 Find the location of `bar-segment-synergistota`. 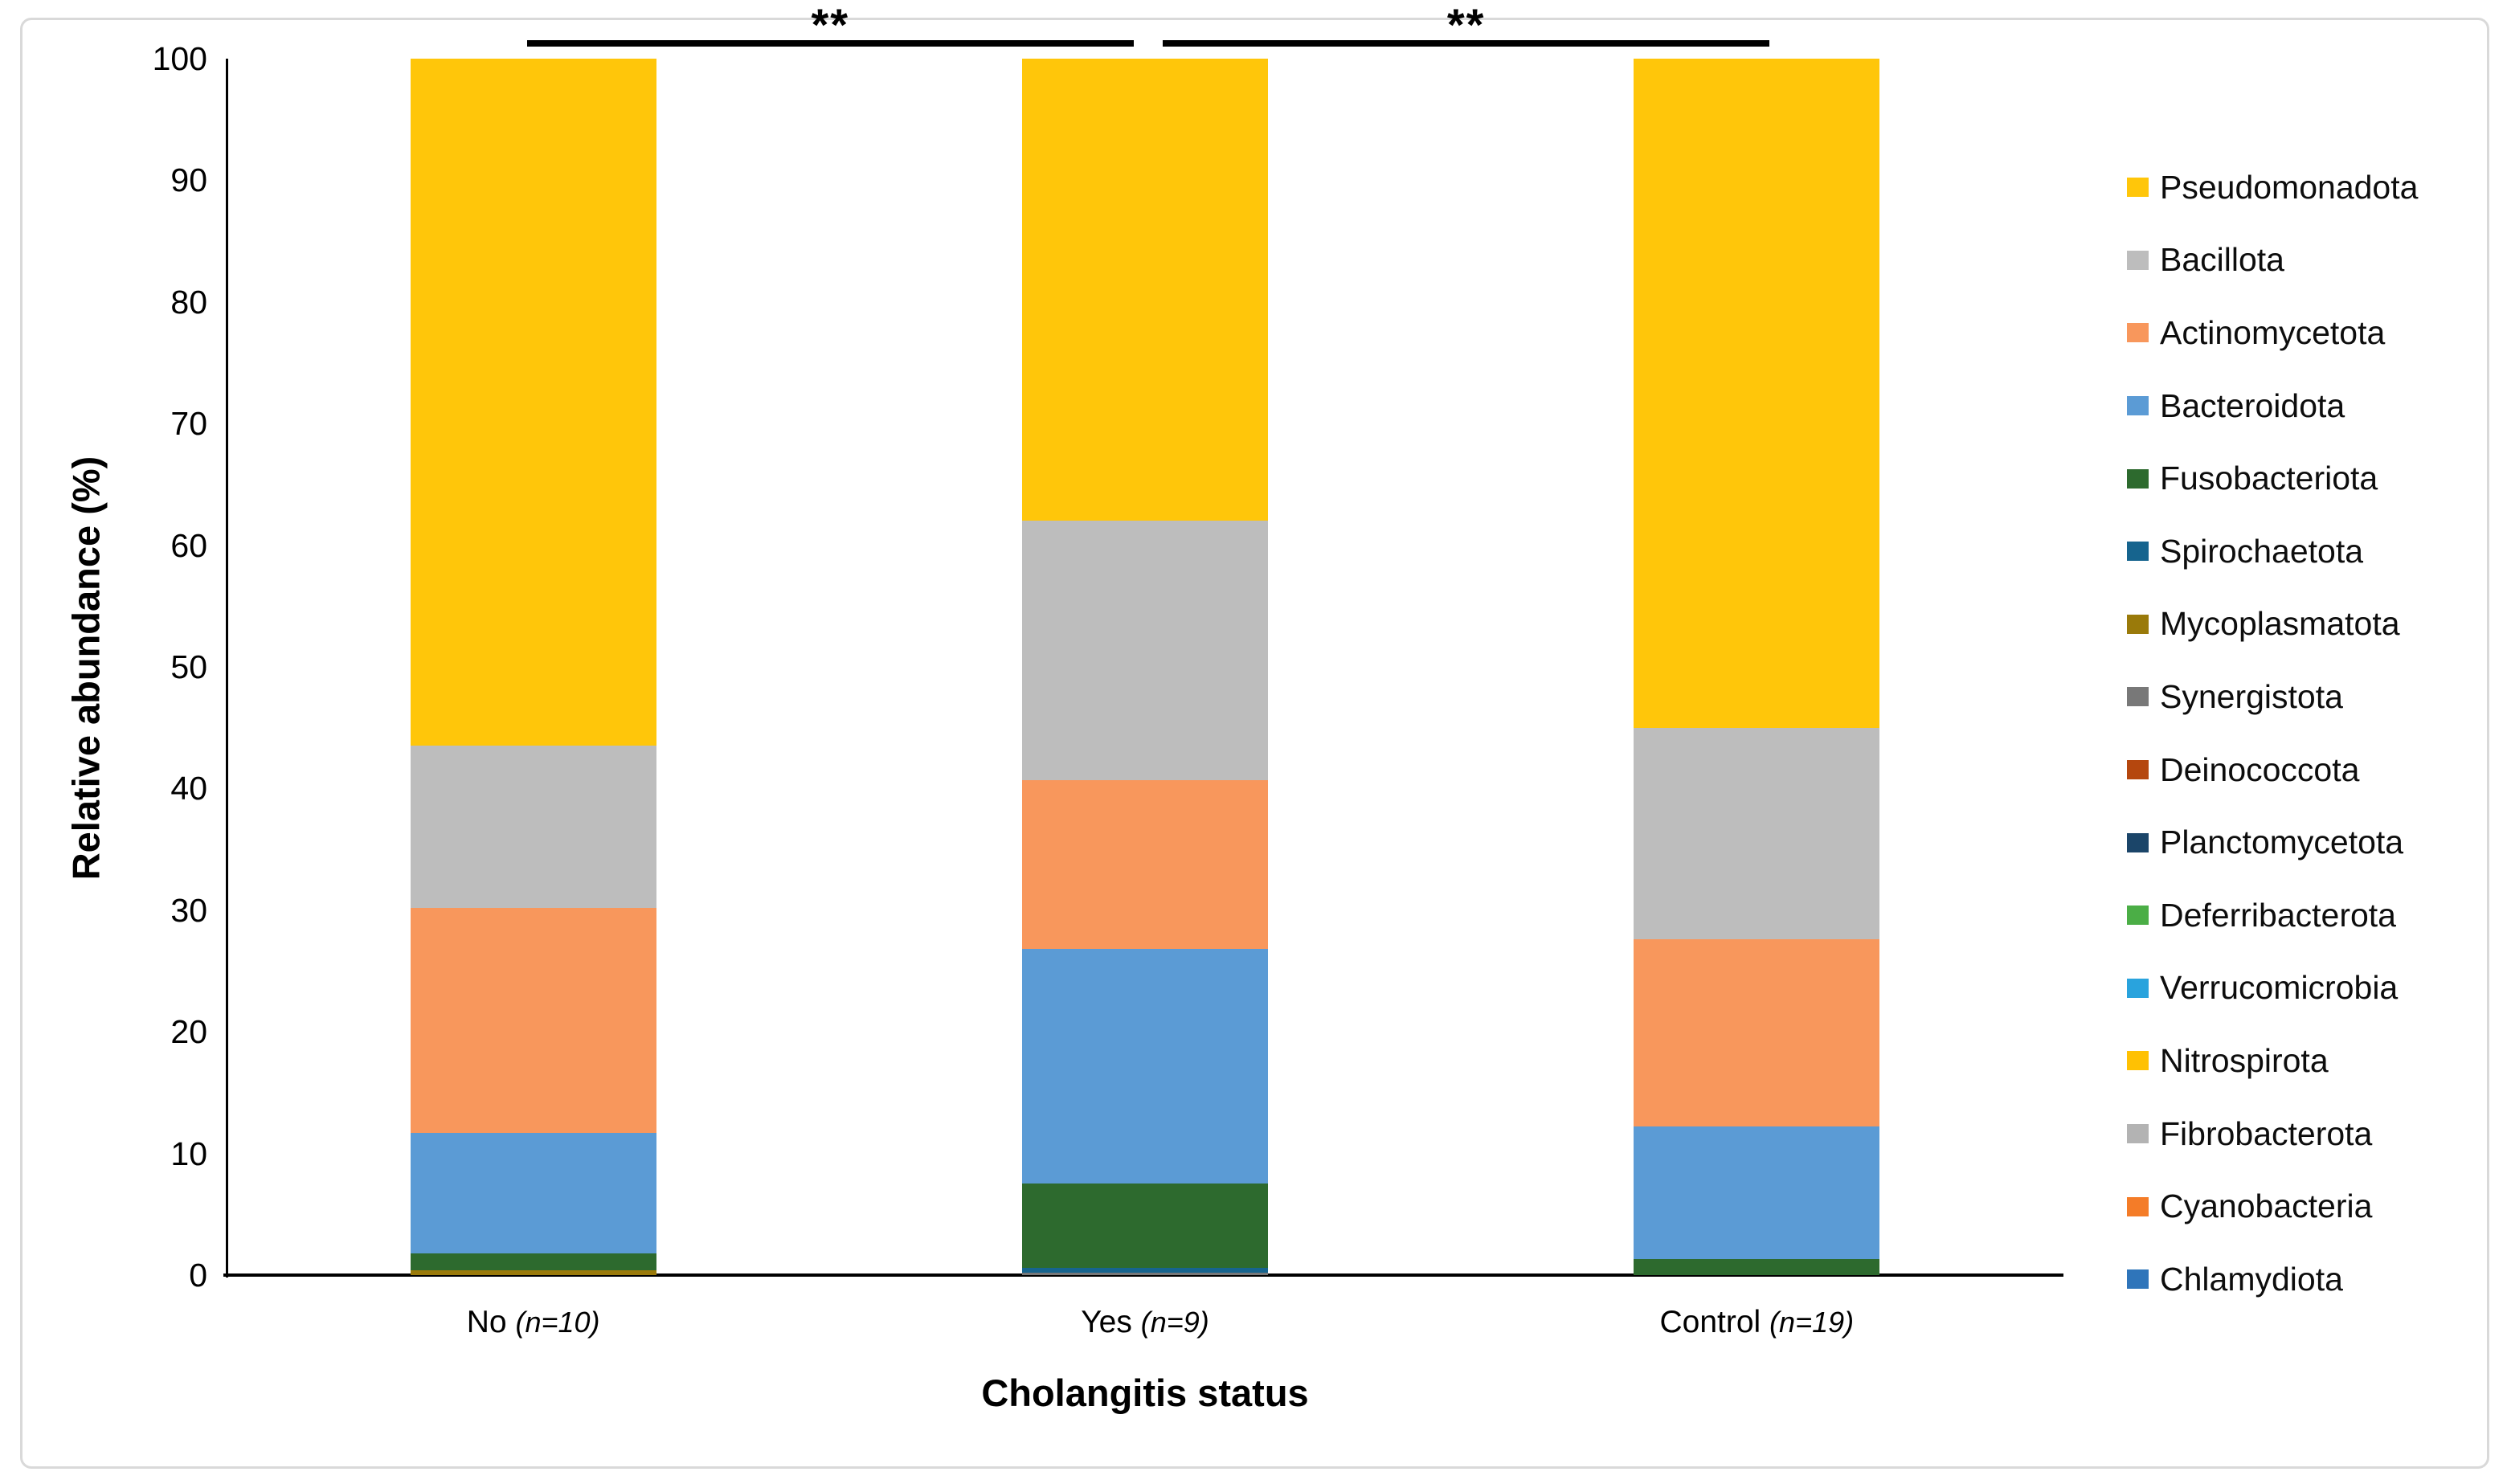

bar-segment-synergistota is located at coordinates (1145, 1273).